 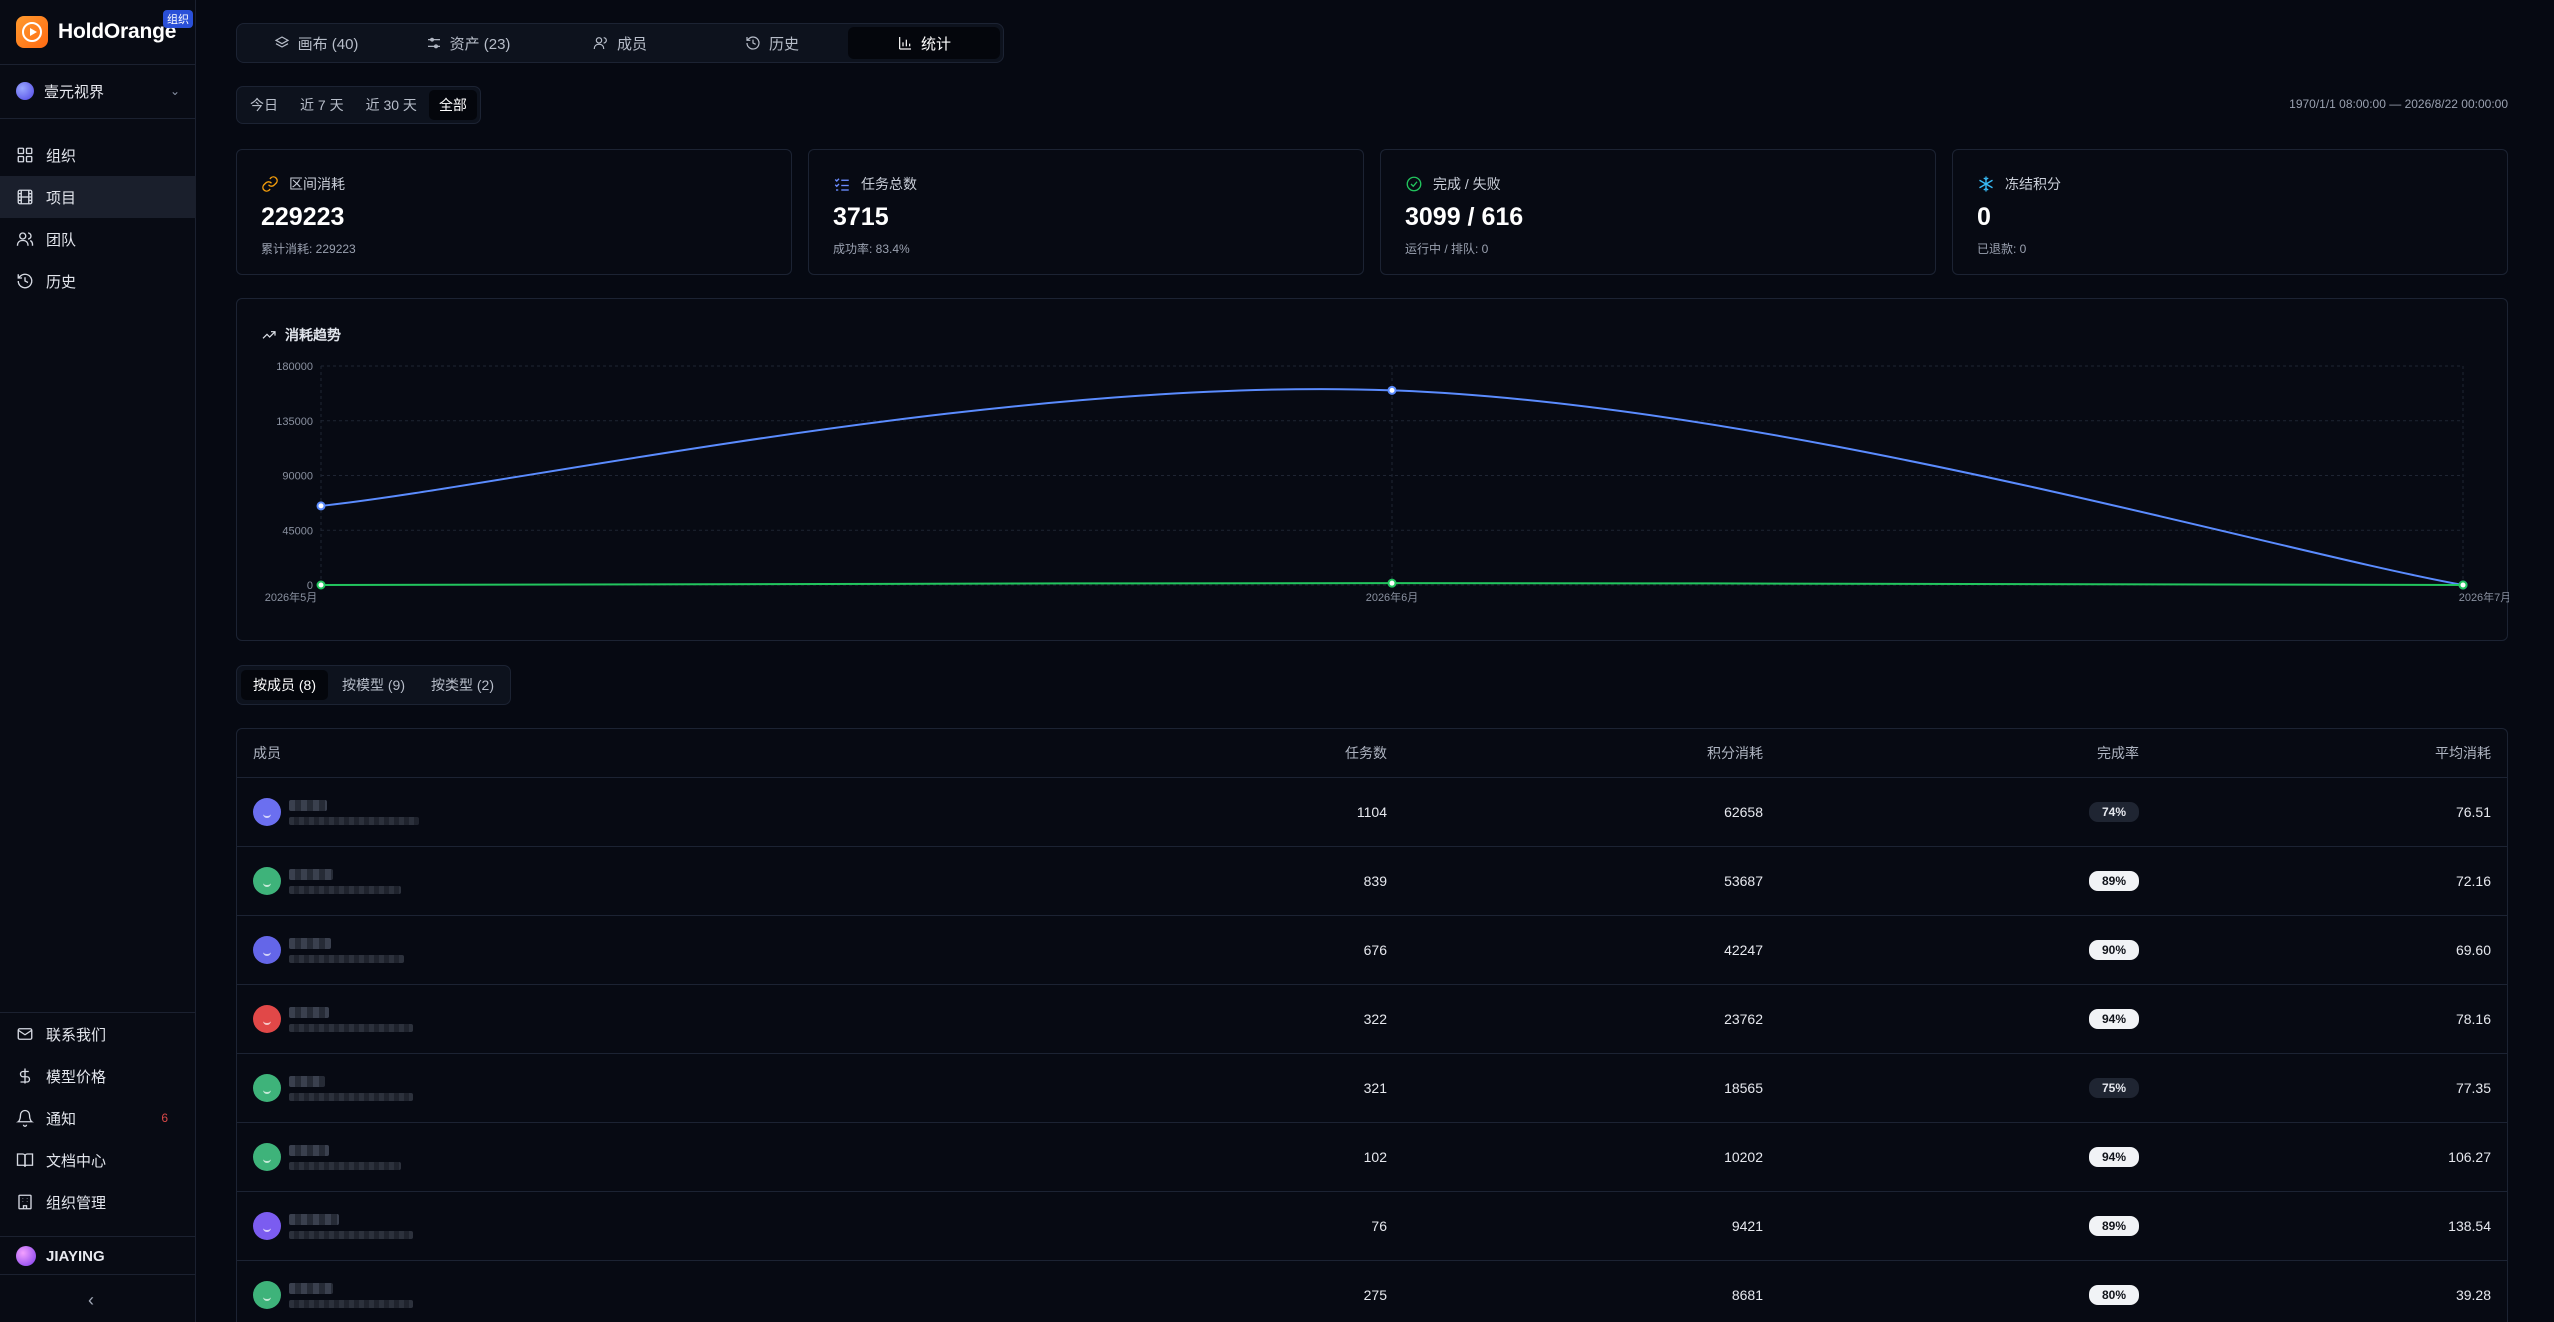 I want to click on range-30-days: 近 30 天, so click(x=391, y=105).